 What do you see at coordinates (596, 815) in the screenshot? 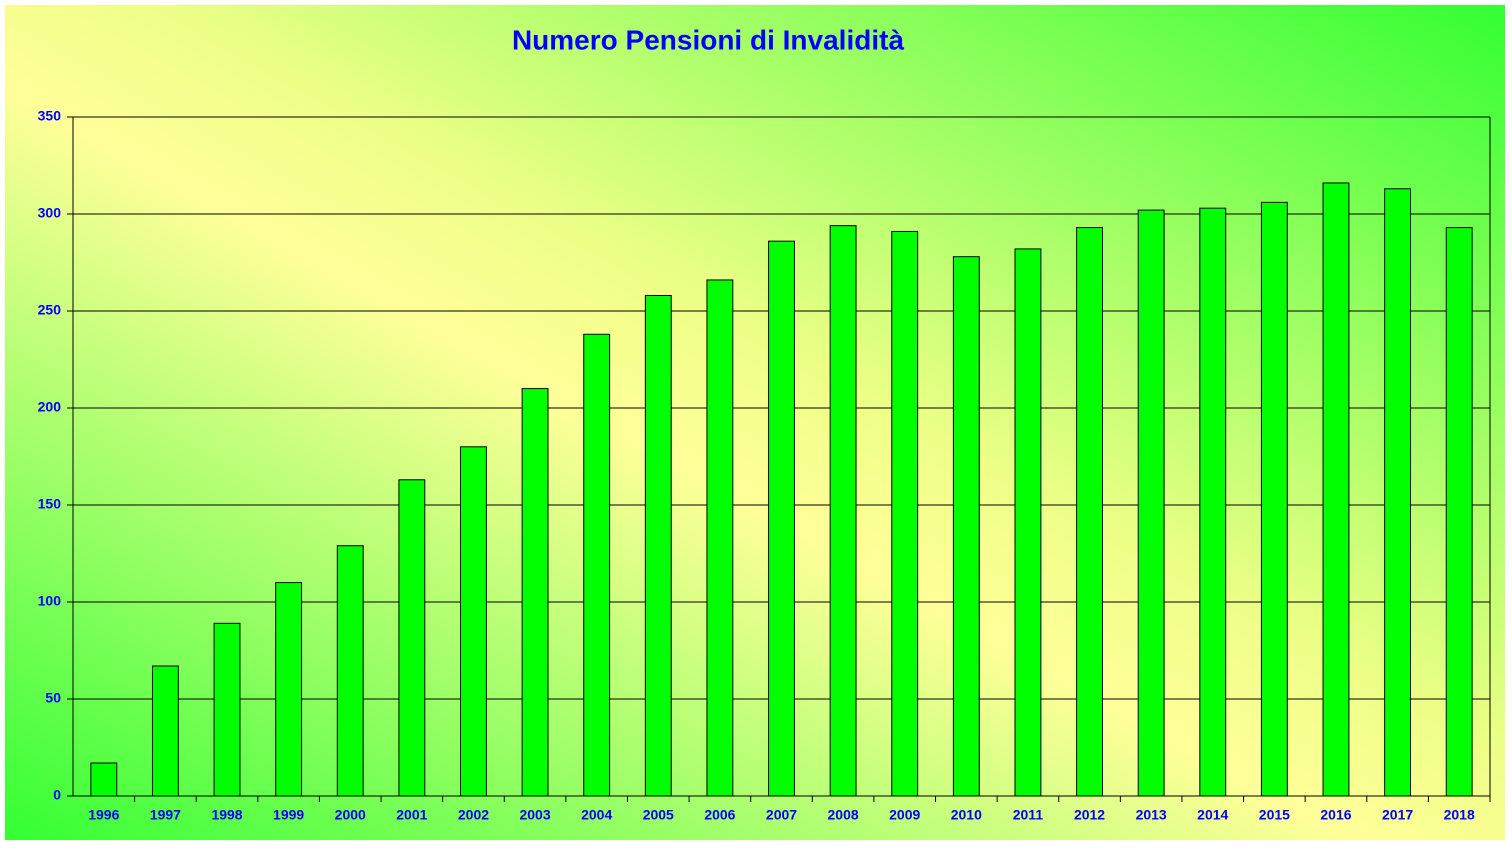
I see `x-tick-label: 2004` at bounding box center [596, 815].